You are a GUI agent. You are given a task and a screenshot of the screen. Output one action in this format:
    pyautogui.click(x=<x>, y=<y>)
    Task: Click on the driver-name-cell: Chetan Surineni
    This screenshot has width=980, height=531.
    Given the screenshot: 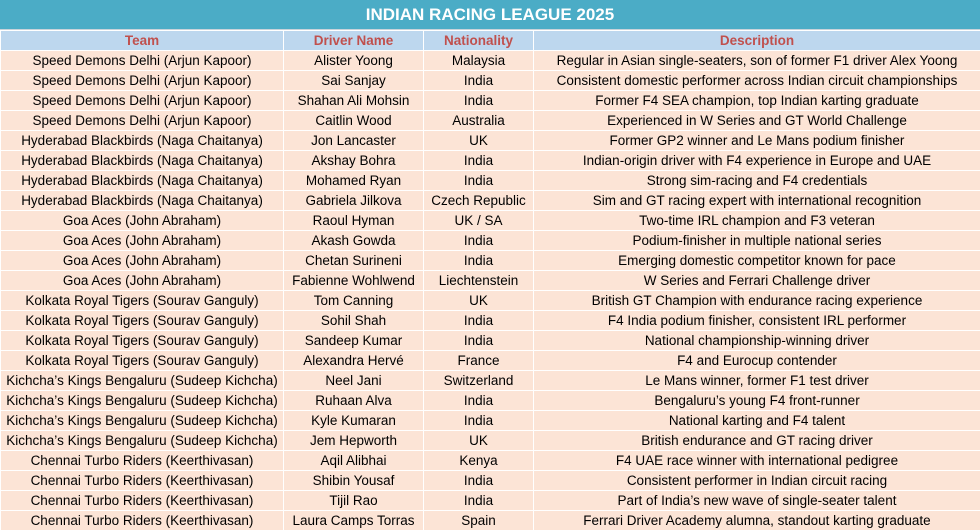 What is the action you would take?
    pyautogui.click(x=354, y=261)
    